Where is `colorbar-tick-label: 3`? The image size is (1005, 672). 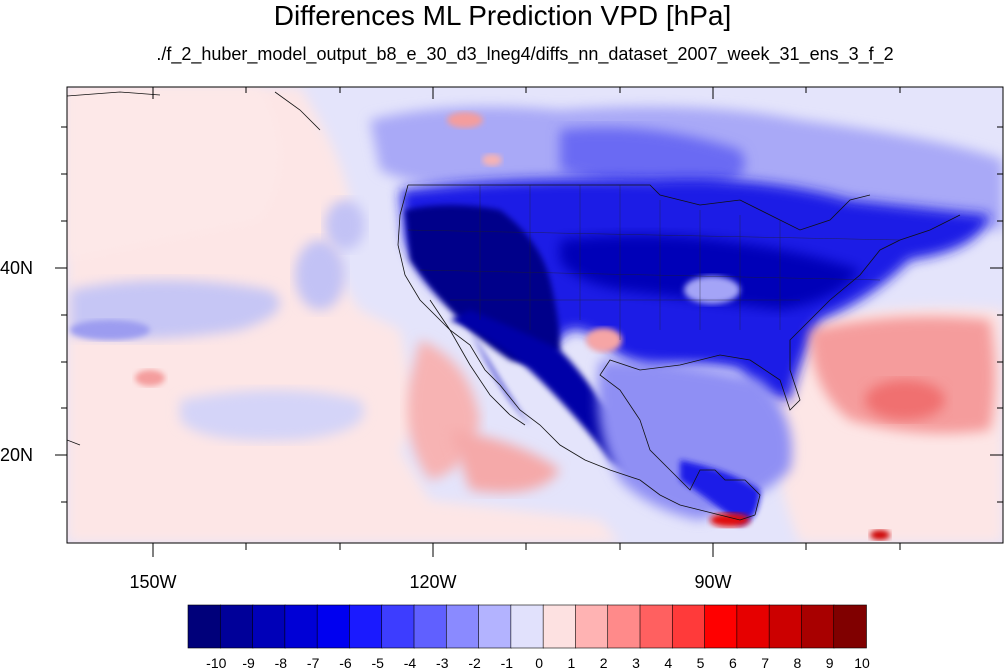 colorbar-tick-label: 3 is located at coordinates (636, 663).